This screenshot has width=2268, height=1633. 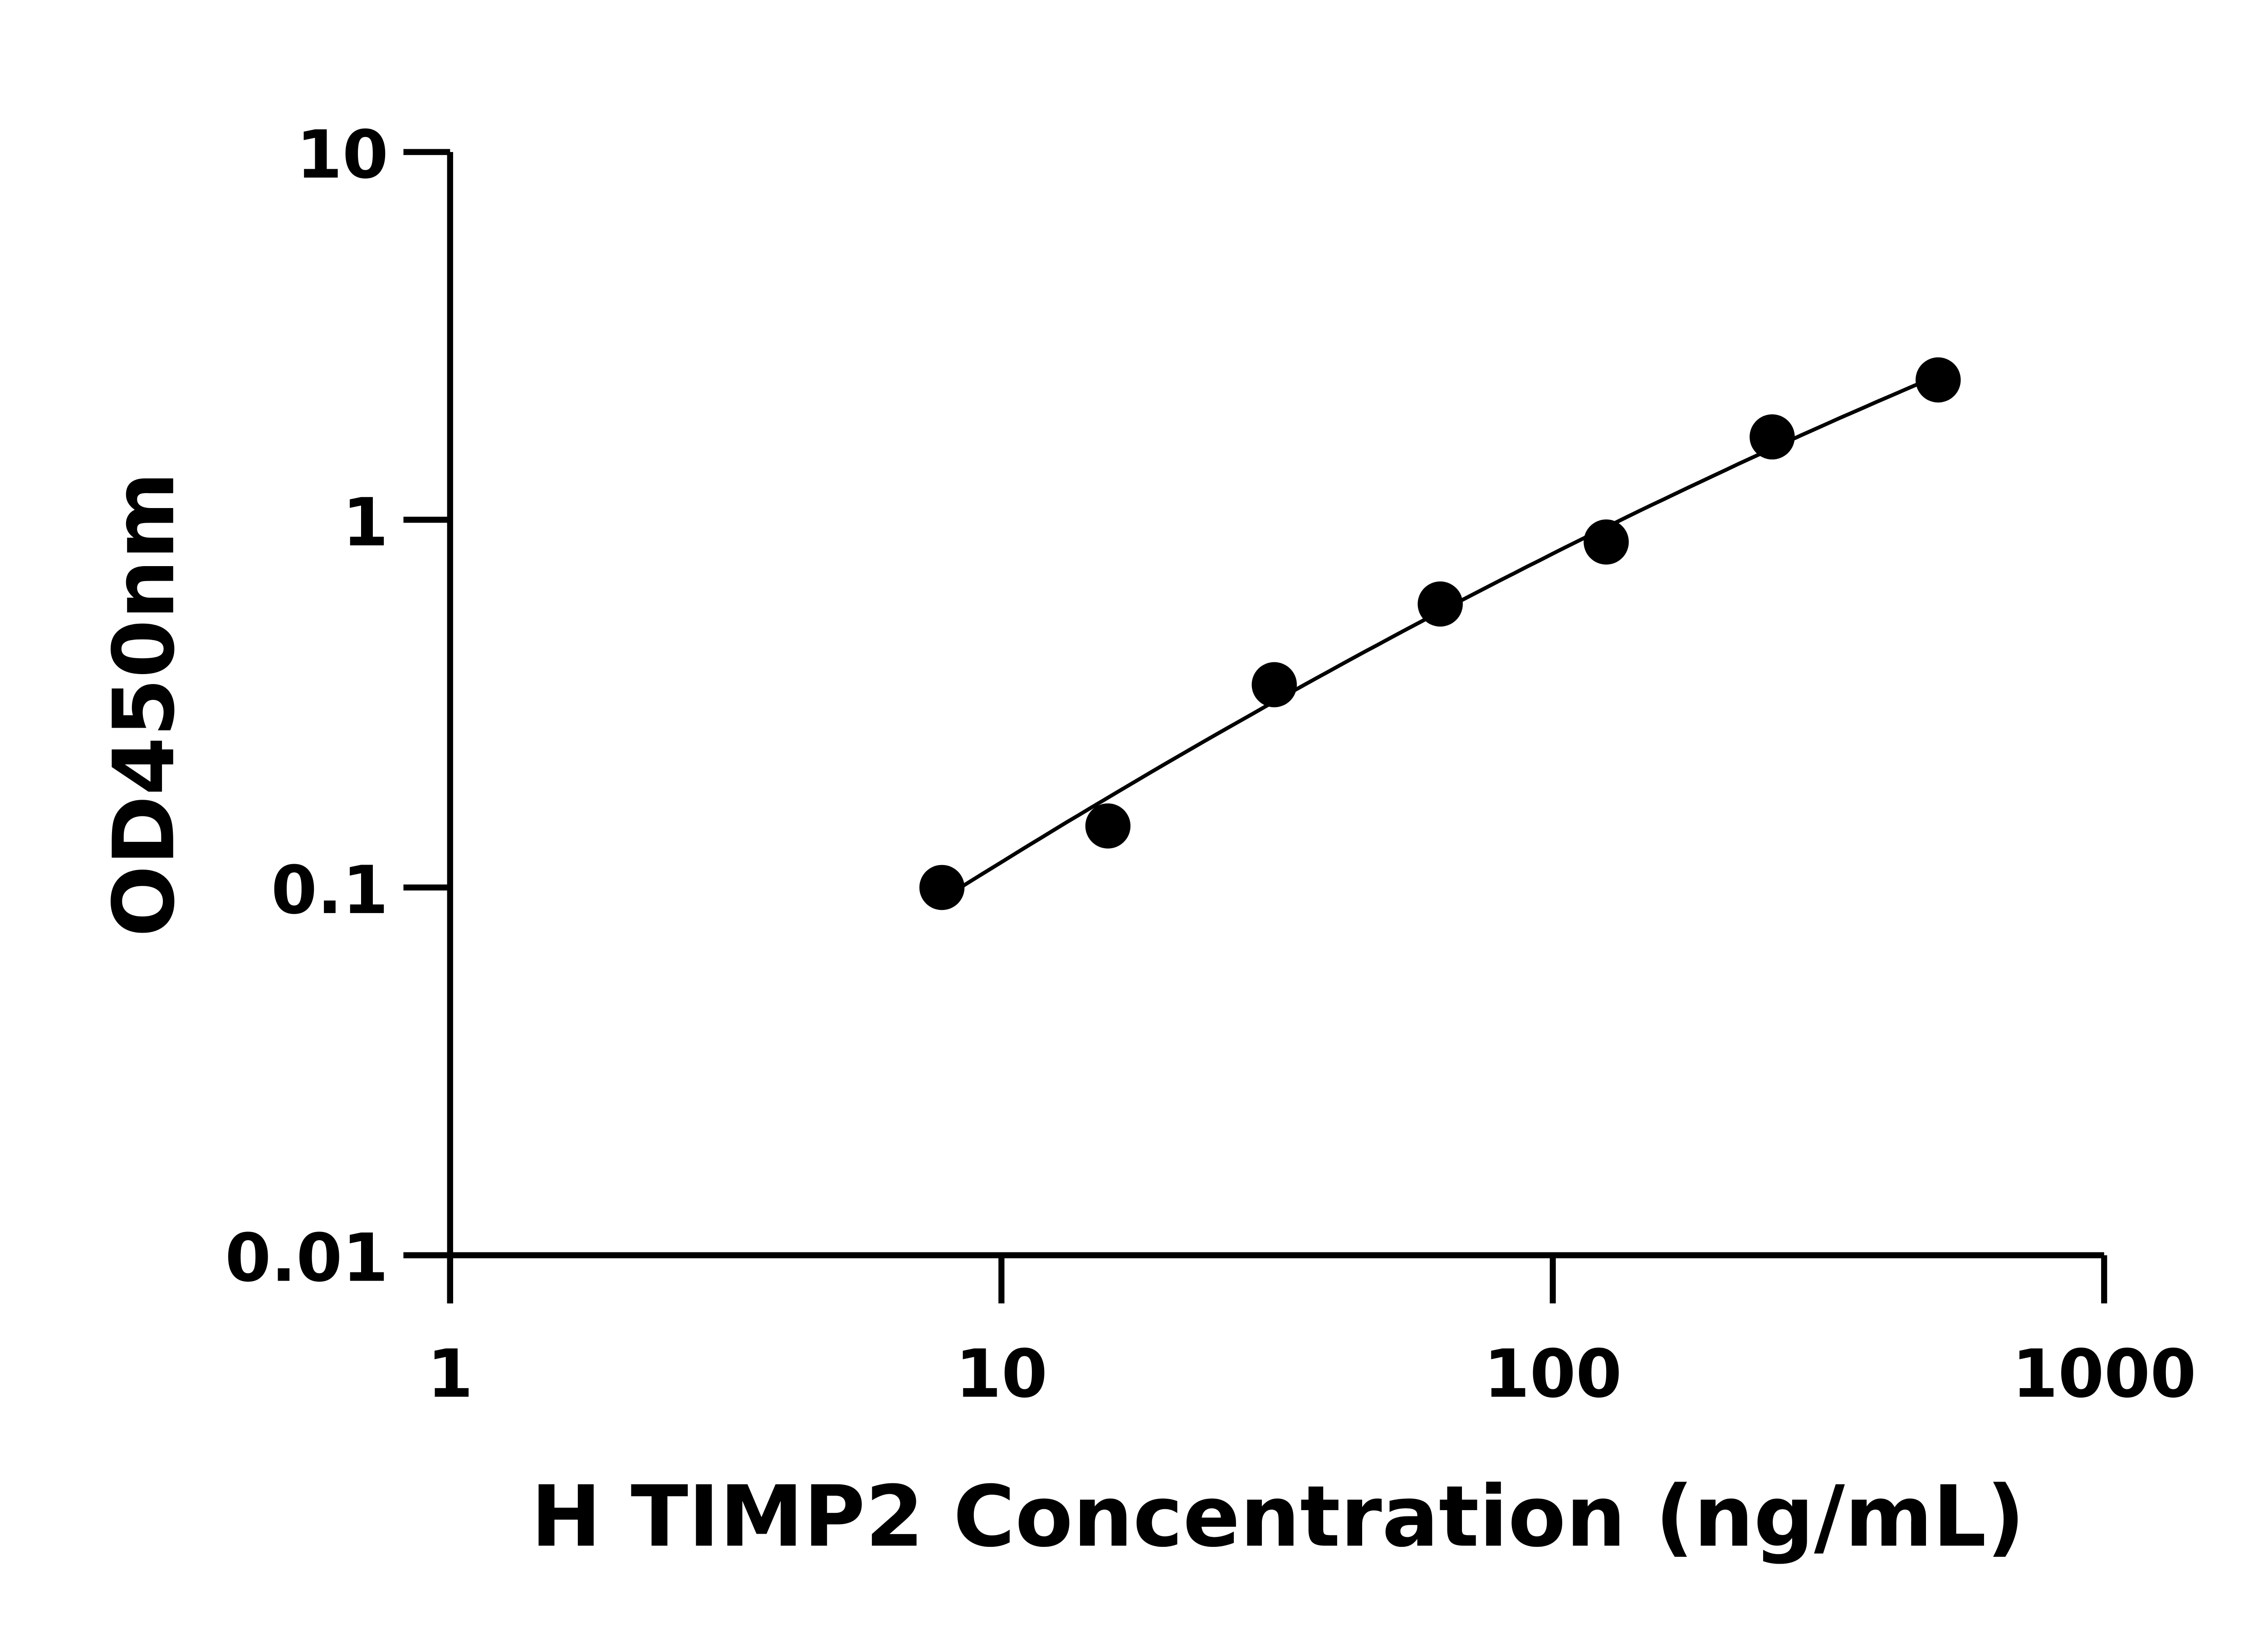 I want to click on y-tick-label: 0.1, so click(x=330, y=890).